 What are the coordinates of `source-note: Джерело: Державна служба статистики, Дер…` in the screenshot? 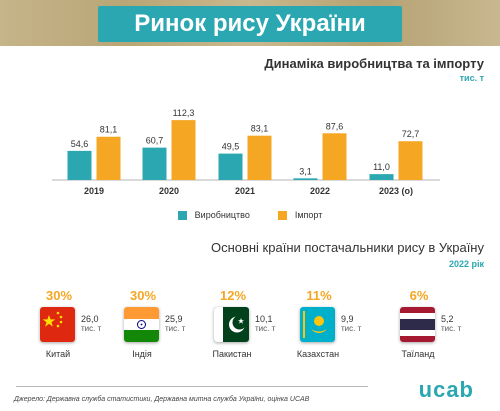 It's located at (162, 399).